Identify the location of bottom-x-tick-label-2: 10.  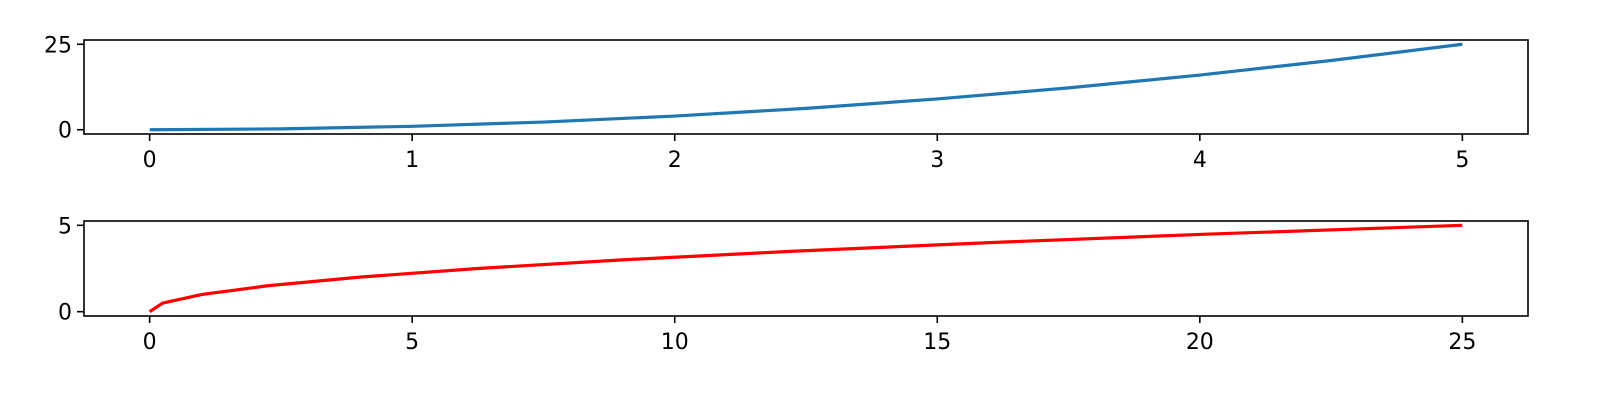
(675, 342).